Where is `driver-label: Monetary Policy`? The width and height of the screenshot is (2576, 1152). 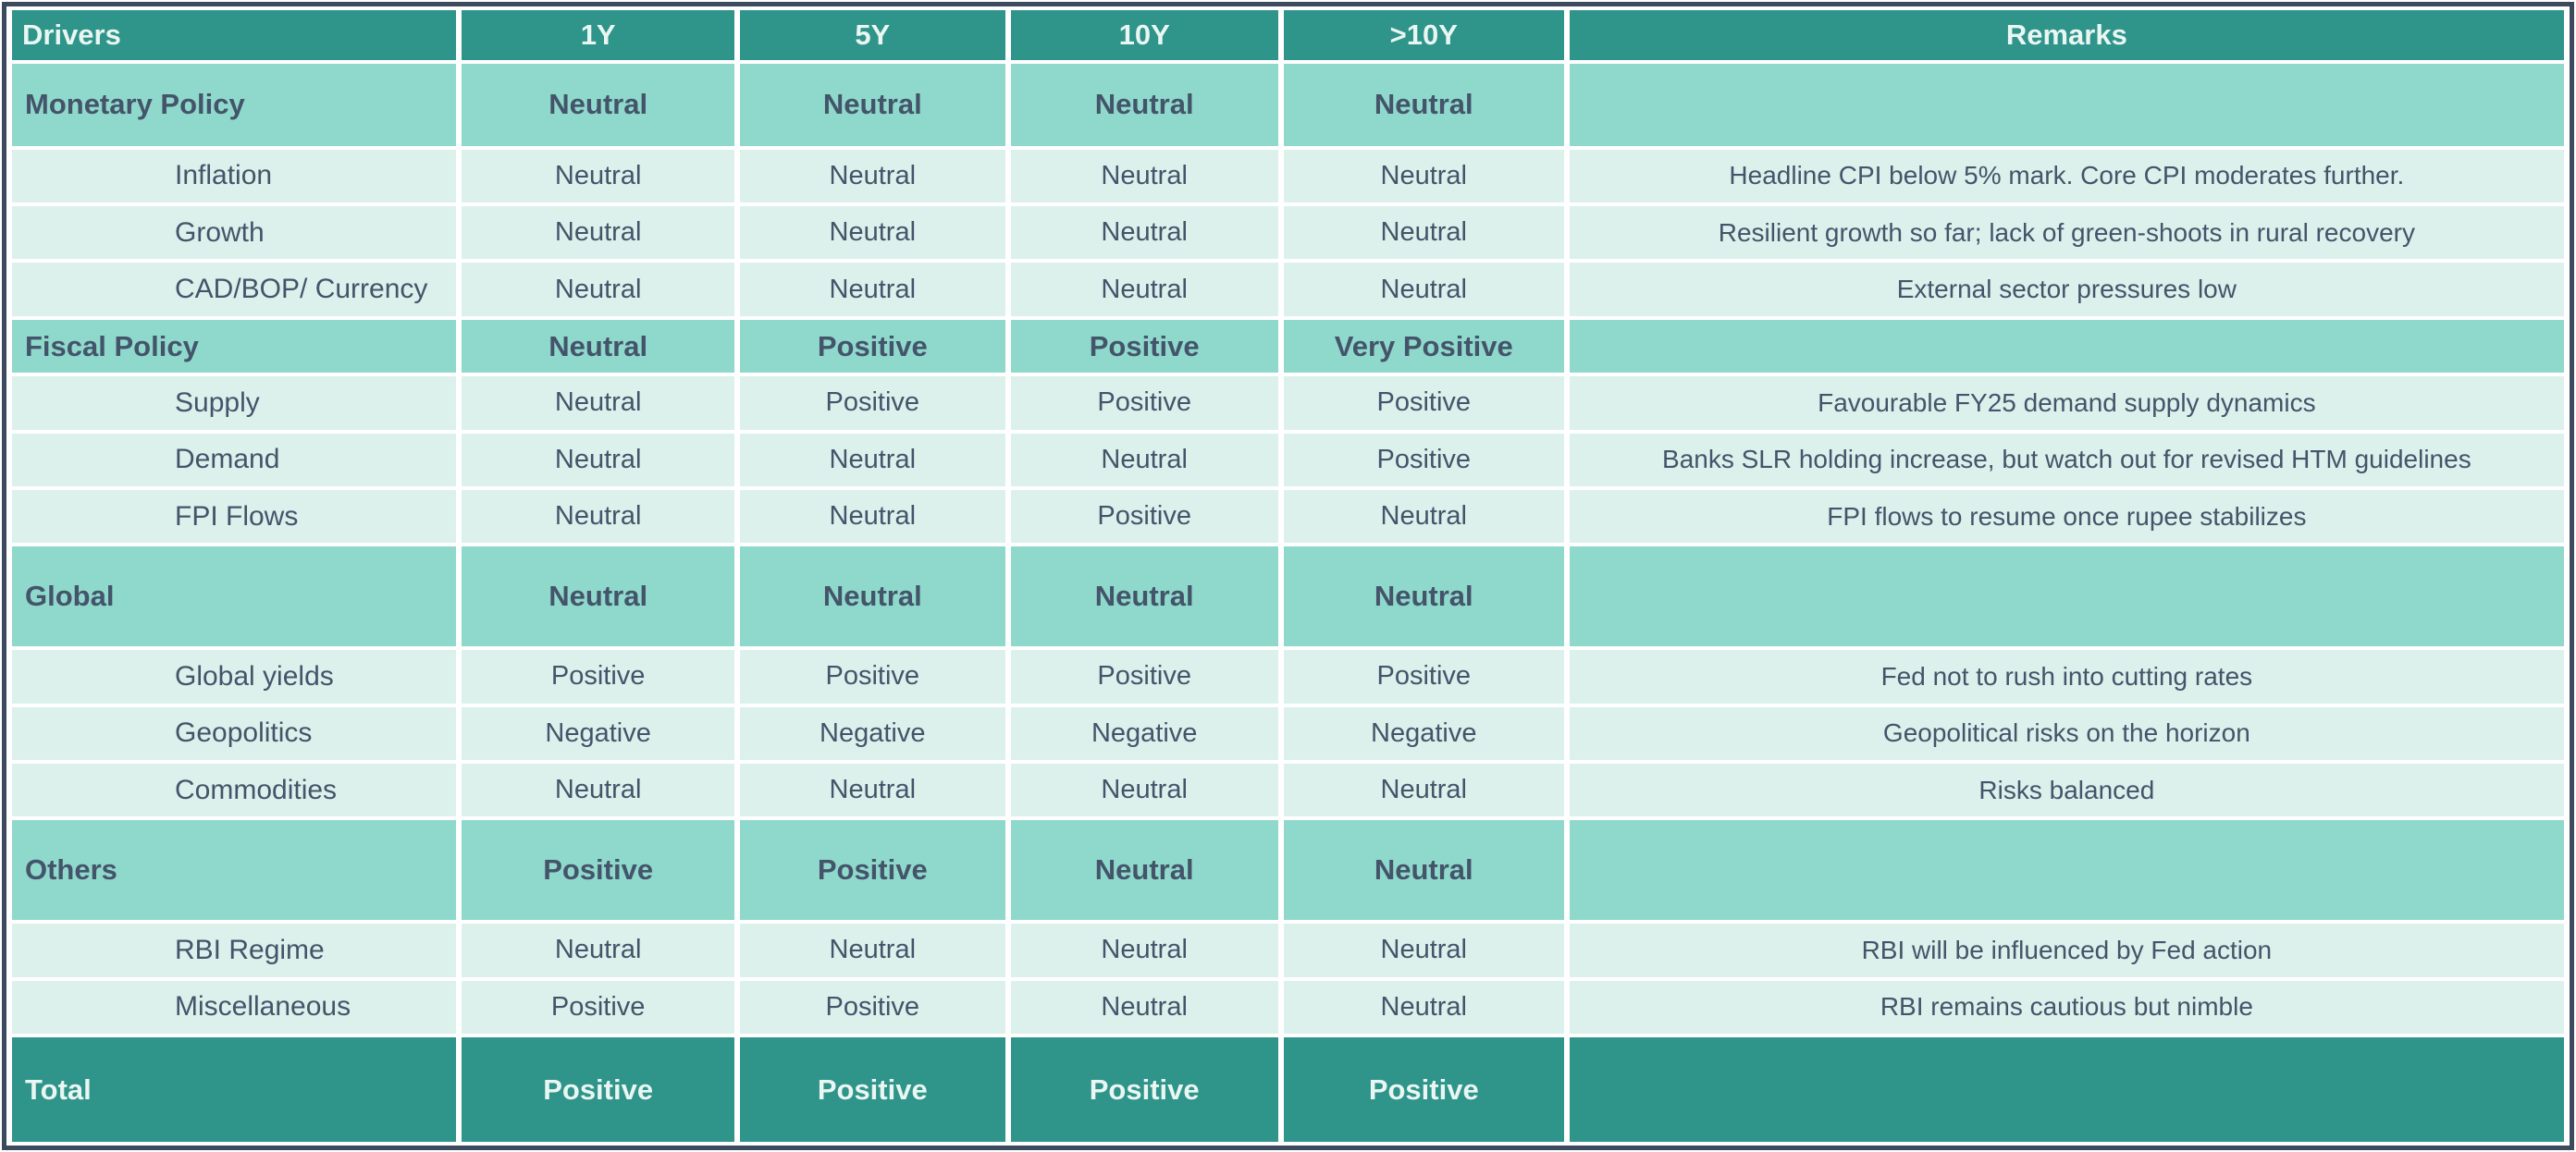 driver-label: Monetary Policy is located at coordinates (234, 105).